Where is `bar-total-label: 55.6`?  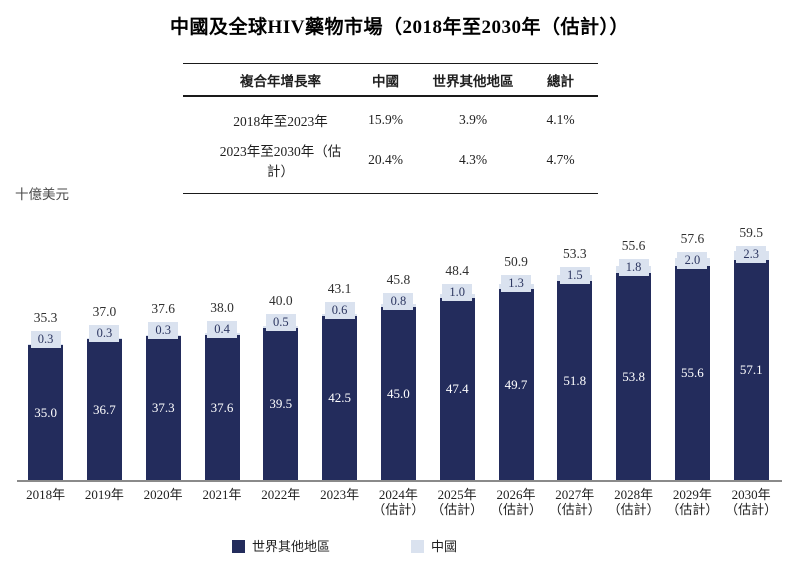 bar-total-label: 55.6 is located at coordinates (633, 245).